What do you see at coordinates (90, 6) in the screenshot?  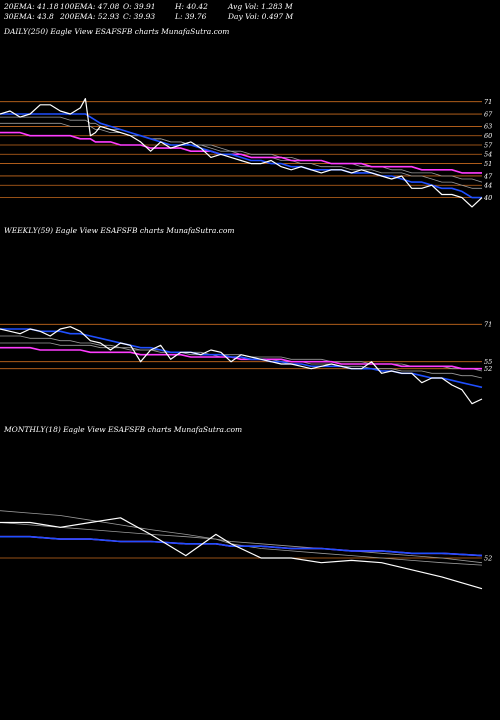 I see `ema100-value: 100EMA: 47.08` at bounding box center [90, 6].